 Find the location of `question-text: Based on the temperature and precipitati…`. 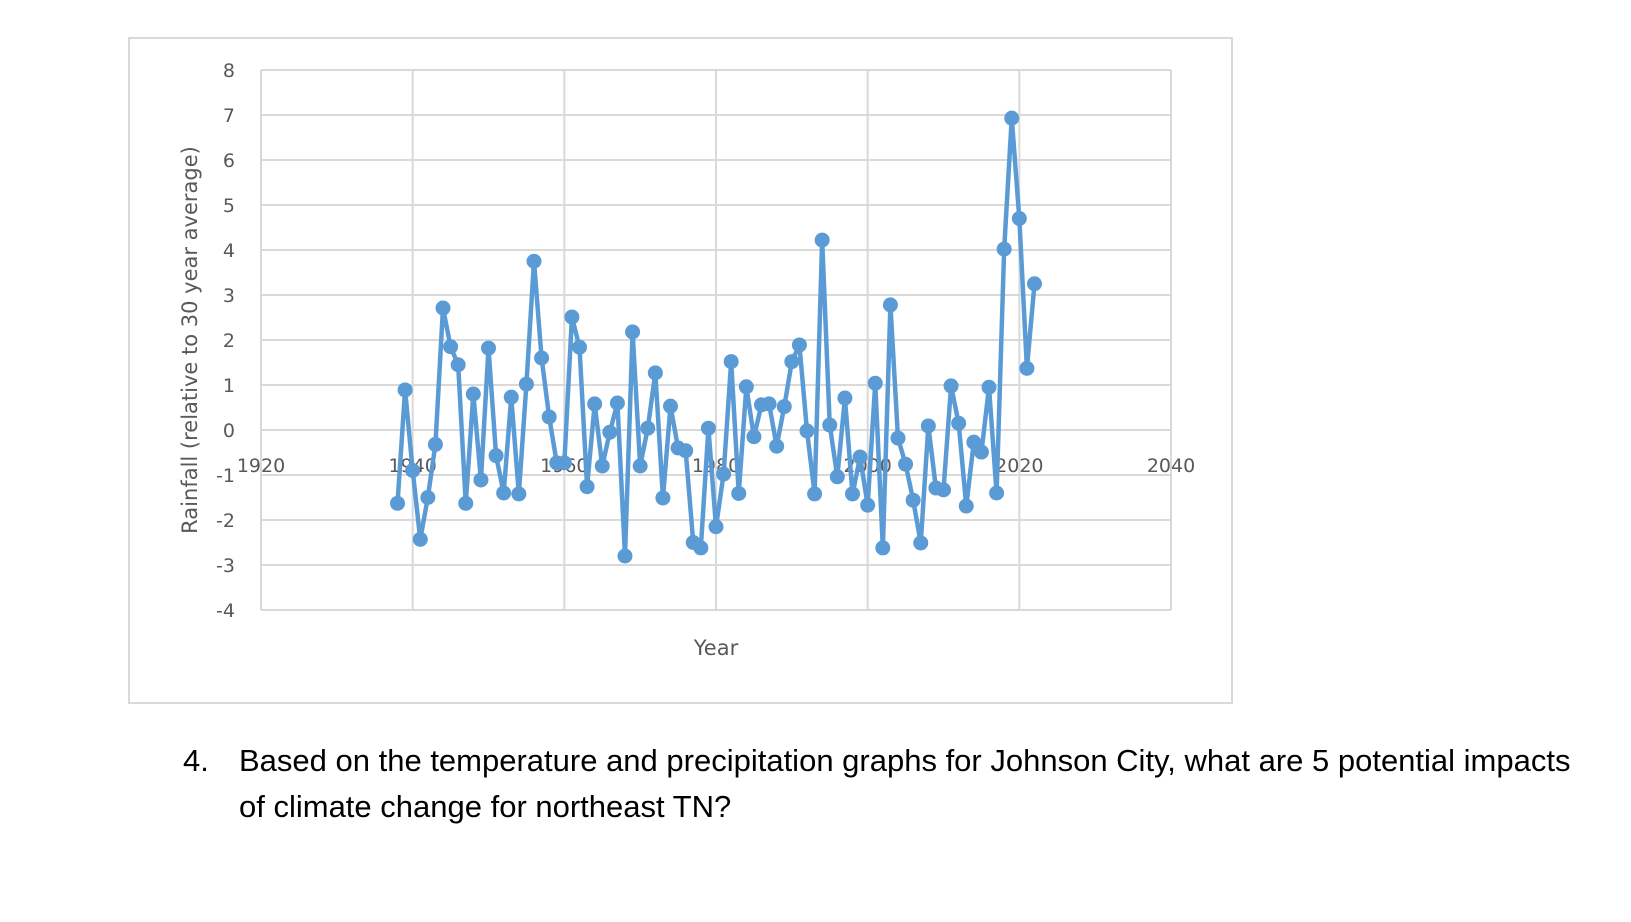

question-text: Based on the temperature and precipitati… is located at coordinates (905, 783).